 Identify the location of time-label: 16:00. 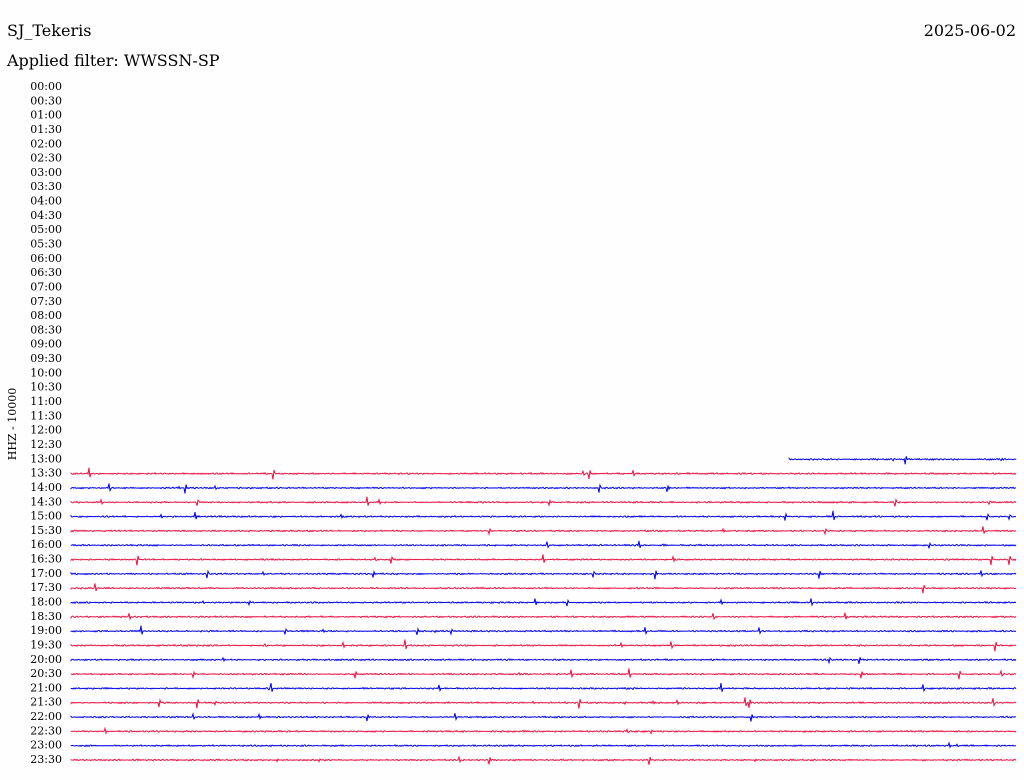
(46, 544).